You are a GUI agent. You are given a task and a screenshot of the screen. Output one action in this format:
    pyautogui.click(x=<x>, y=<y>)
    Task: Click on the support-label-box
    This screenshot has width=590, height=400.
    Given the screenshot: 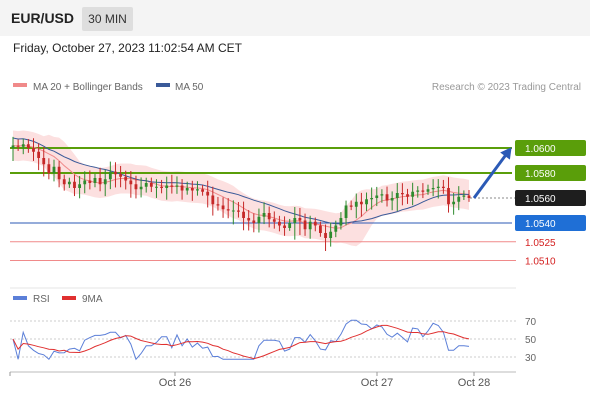 What is the action you would take?
    pyautogui.click(x=550, y=223)
    